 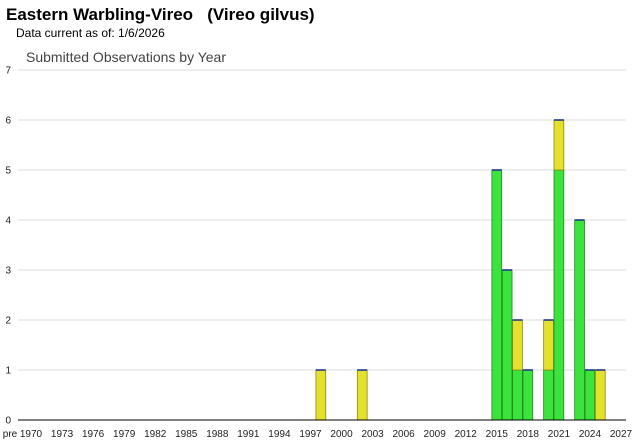 I want to click on y-tick-2: 2, so click(x=8, y=321).